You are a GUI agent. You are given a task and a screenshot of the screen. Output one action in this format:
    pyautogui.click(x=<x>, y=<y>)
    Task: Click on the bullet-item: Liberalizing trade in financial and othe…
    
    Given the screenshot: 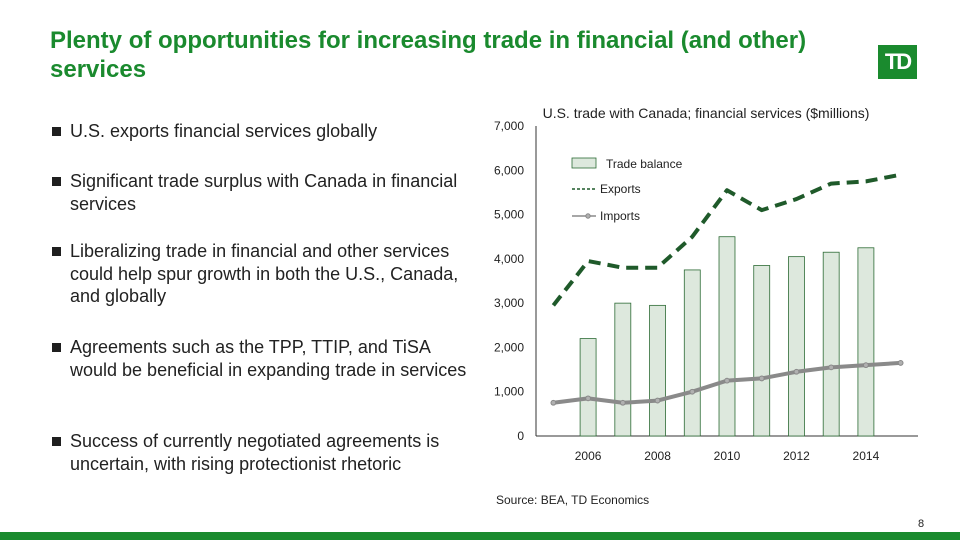 What is the action you would take?
    pyautogui.click(x=260, y=274)
    